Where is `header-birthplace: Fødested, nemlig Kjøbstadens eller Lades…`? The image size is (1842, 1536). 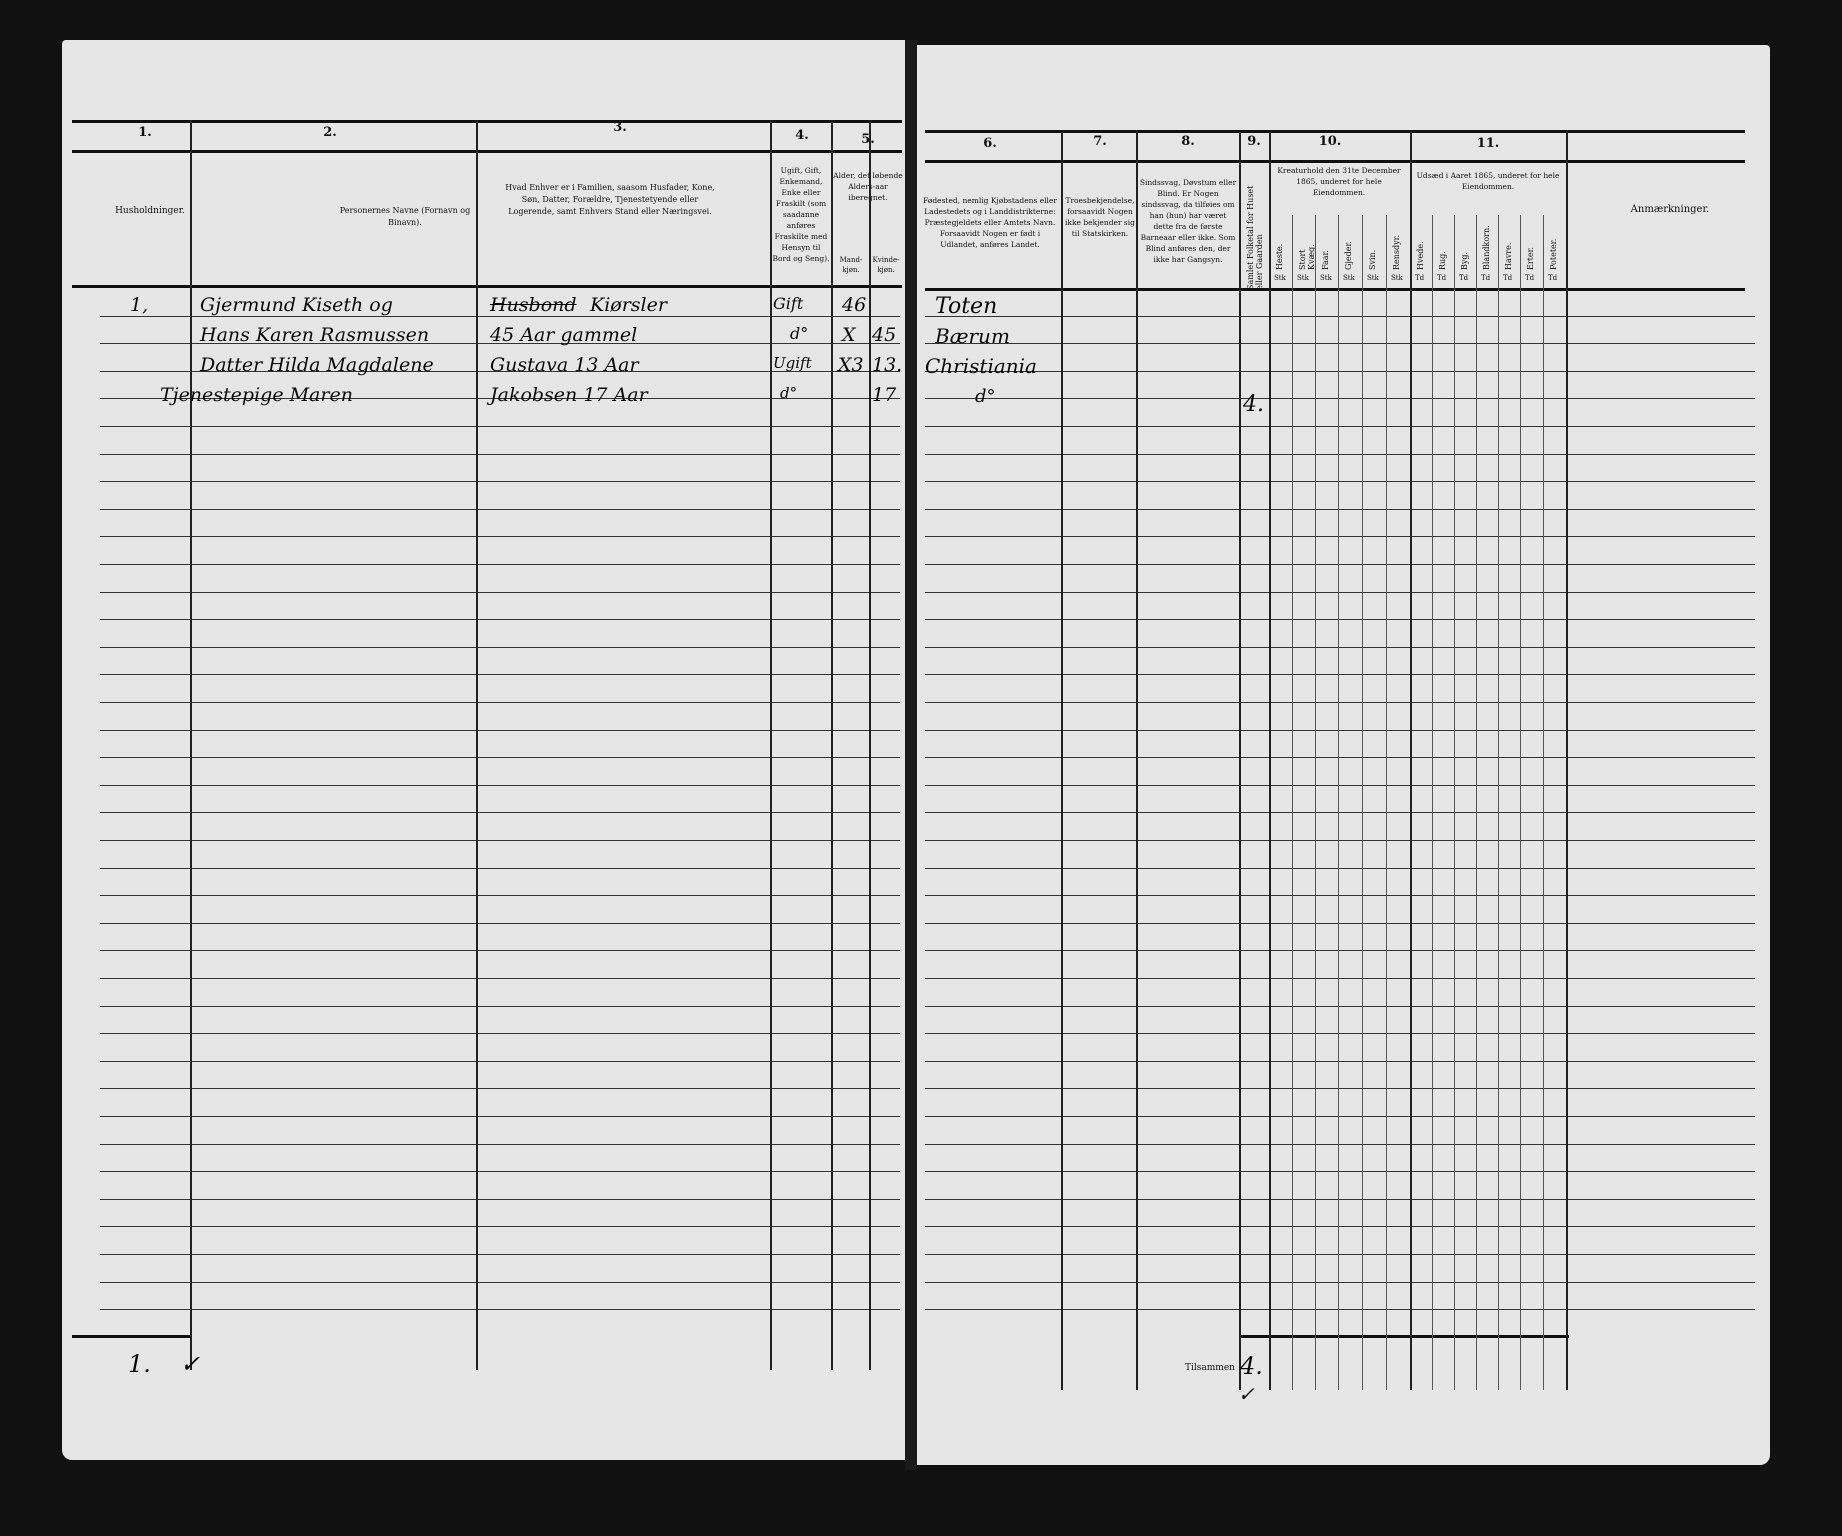 header-birthplace: Fødested, nemlig Kjøbstadens eller Lades… is located at coordinates (990, 222).